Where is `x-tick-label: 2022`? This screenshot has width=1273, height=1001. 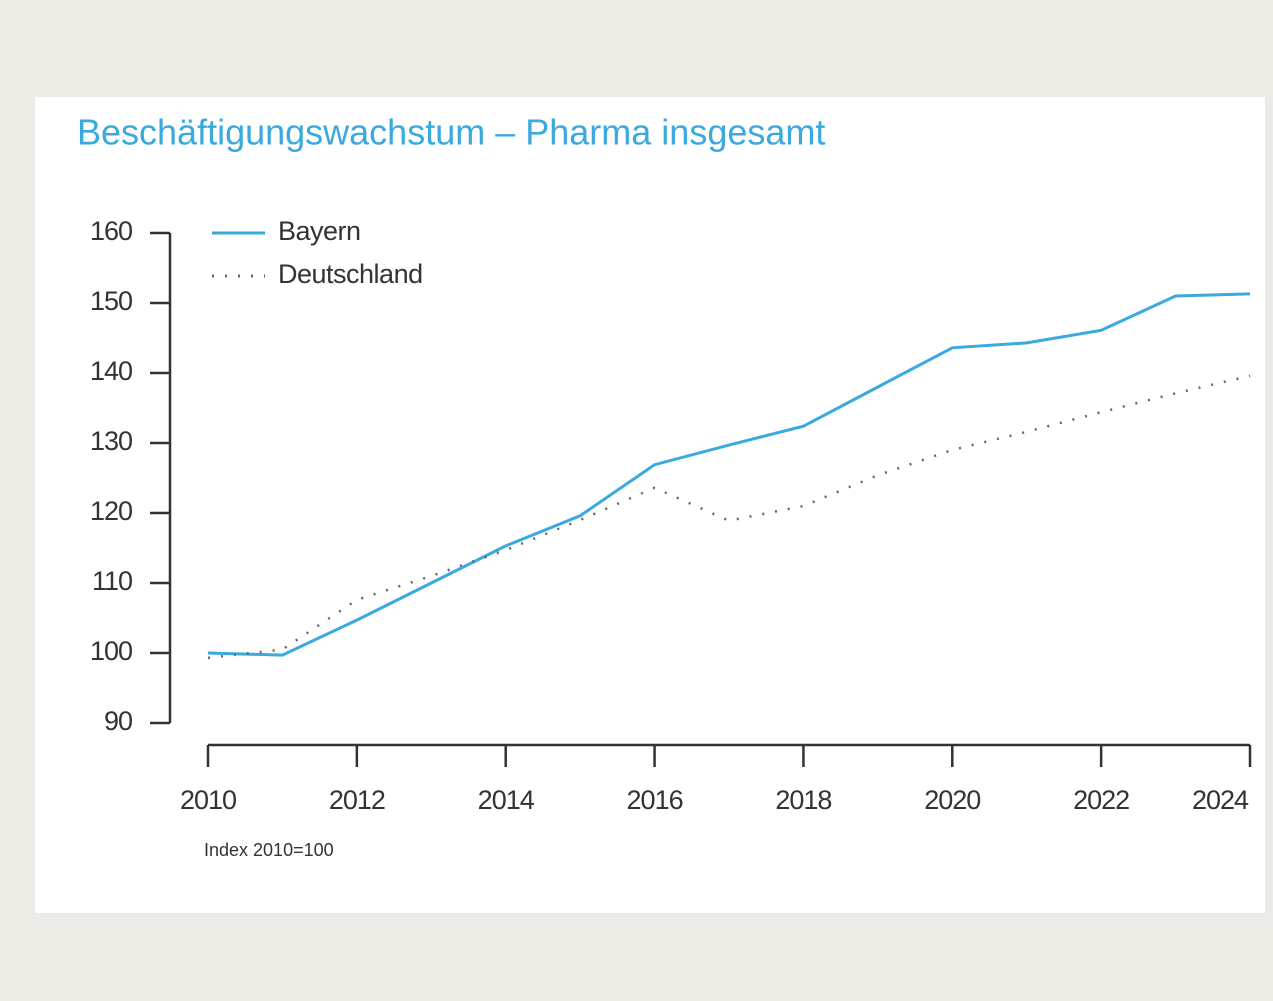
x-tick-label: 2022 is located at coordinates (1101, 800).